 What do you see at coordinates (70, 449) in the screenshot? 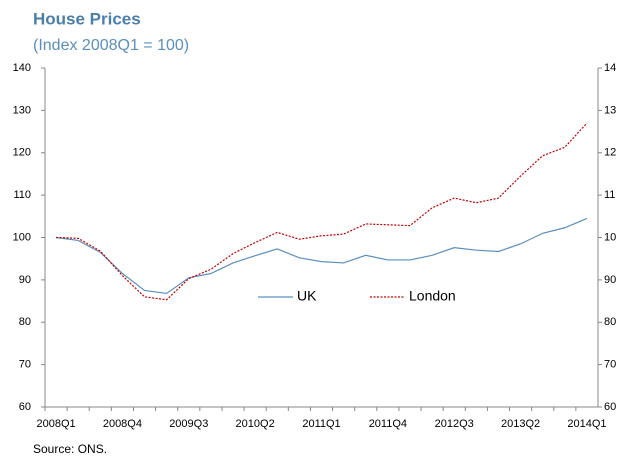
I see `source-note: Source: ONS.` at bounding box center [70, 449].